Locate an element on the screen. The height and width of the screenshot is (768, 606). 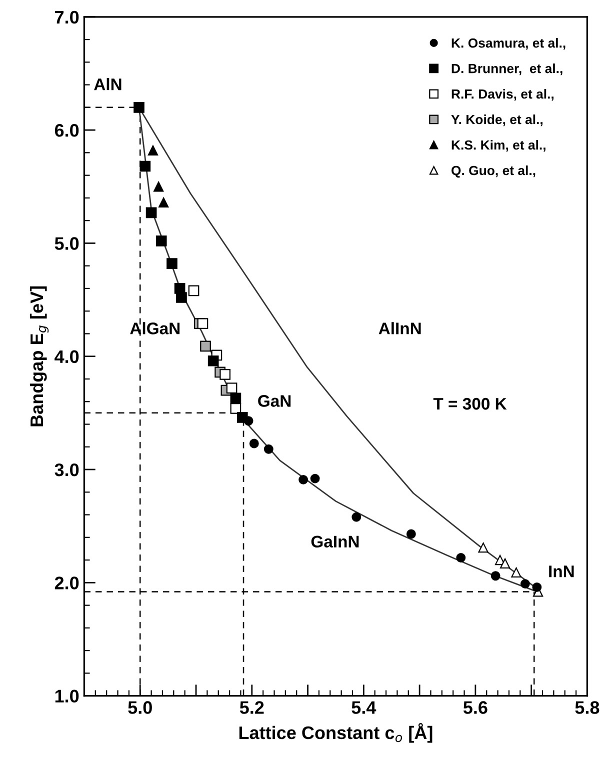
legend-label: K. Osamura, et al., is located at coordinates (509, 44).